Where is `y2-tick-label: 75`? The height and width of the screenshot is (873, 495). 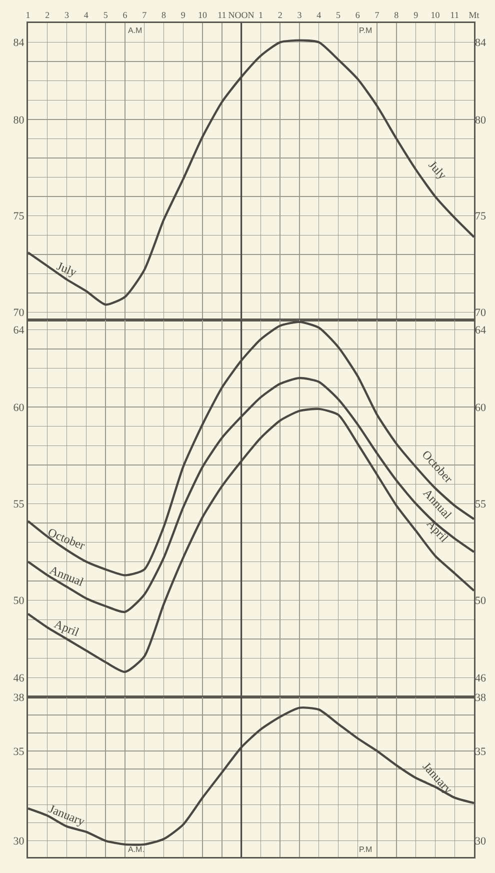 y2-tick-label: 75 is located at coordinates (480, 216).